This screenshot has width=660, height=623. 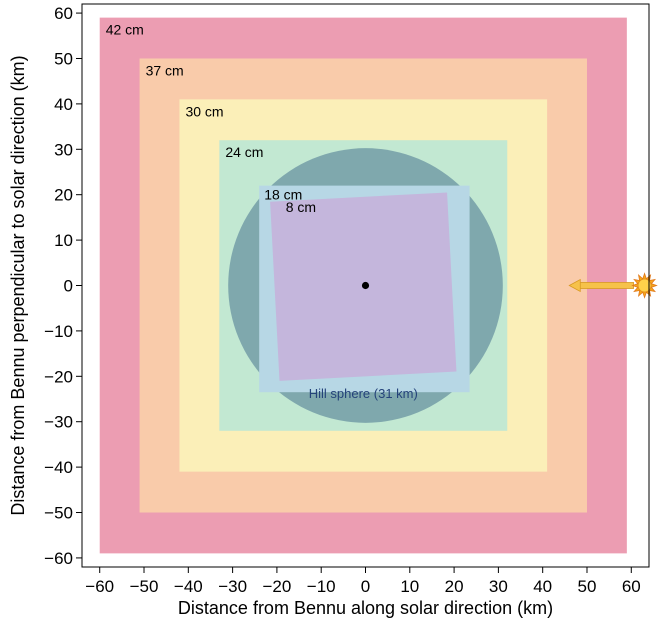 What do you see at coordinates (232, 586) in the screenshot?
I see `x-tick-label: −30` at bounding box center [232, 586].